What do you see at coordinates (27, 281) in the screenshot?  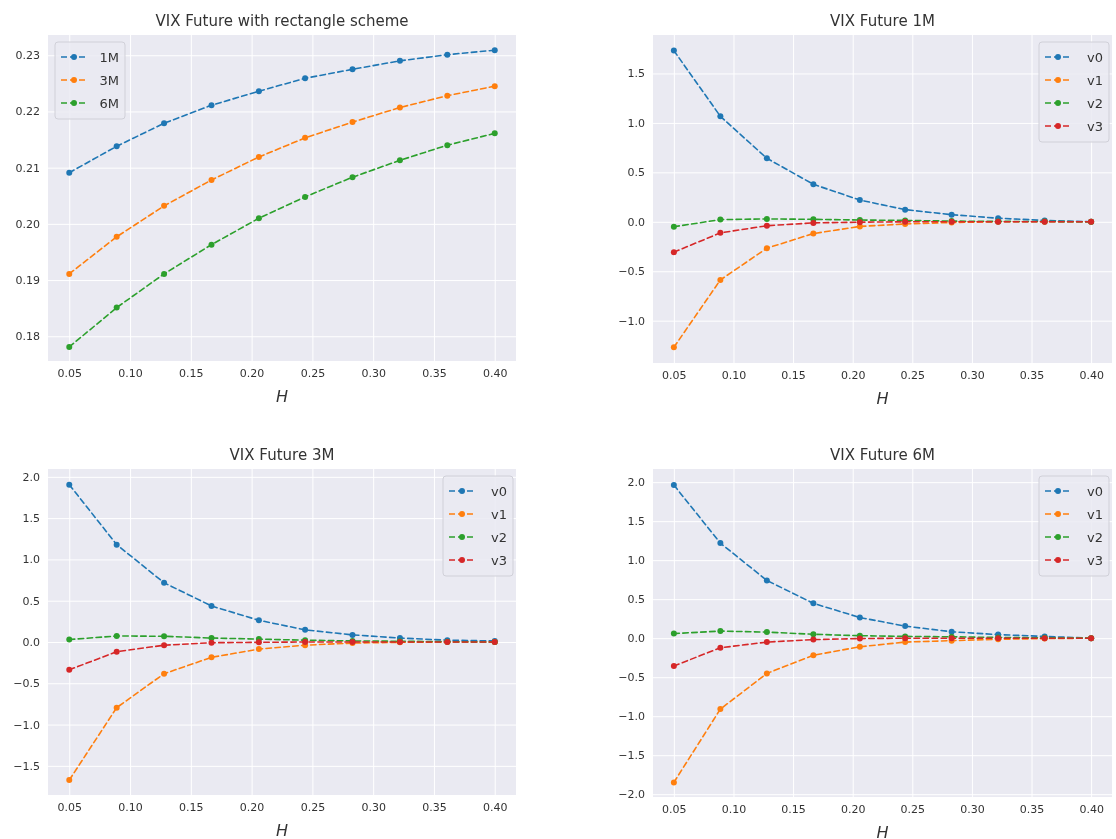 I see `y-tick-label: 0.19` at bounding box center [27, 281].